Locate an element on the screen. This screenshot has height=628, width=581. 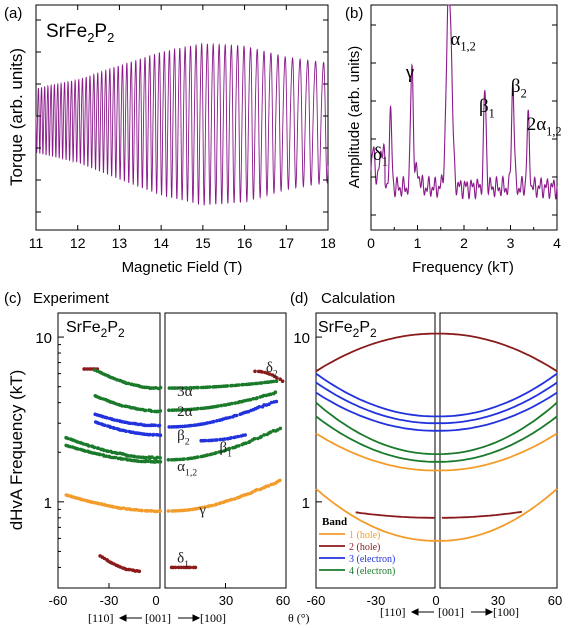
x-tick-label: 16 is located at coordinates (245, 243).